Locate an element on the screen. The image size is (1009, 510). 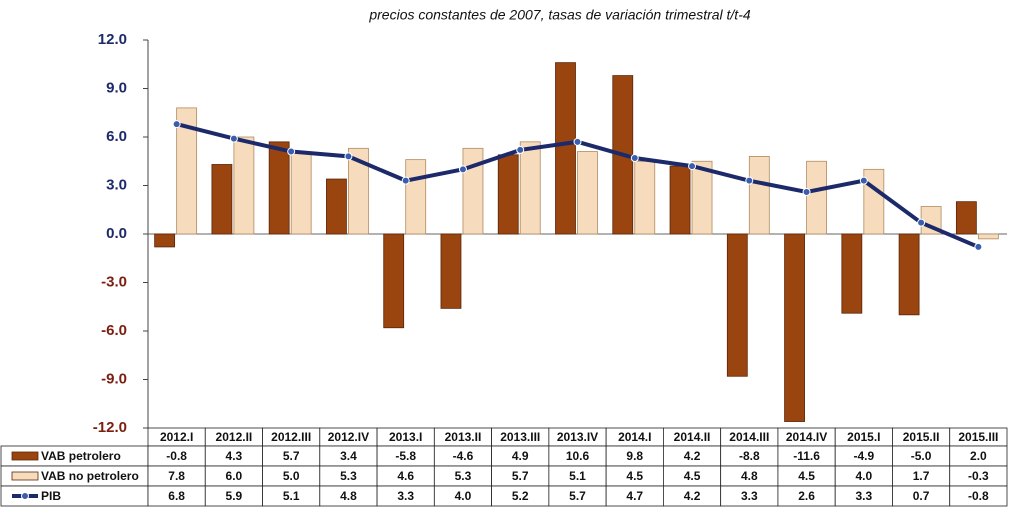
data-label: 4.6 is located at coordinates (405, 476).